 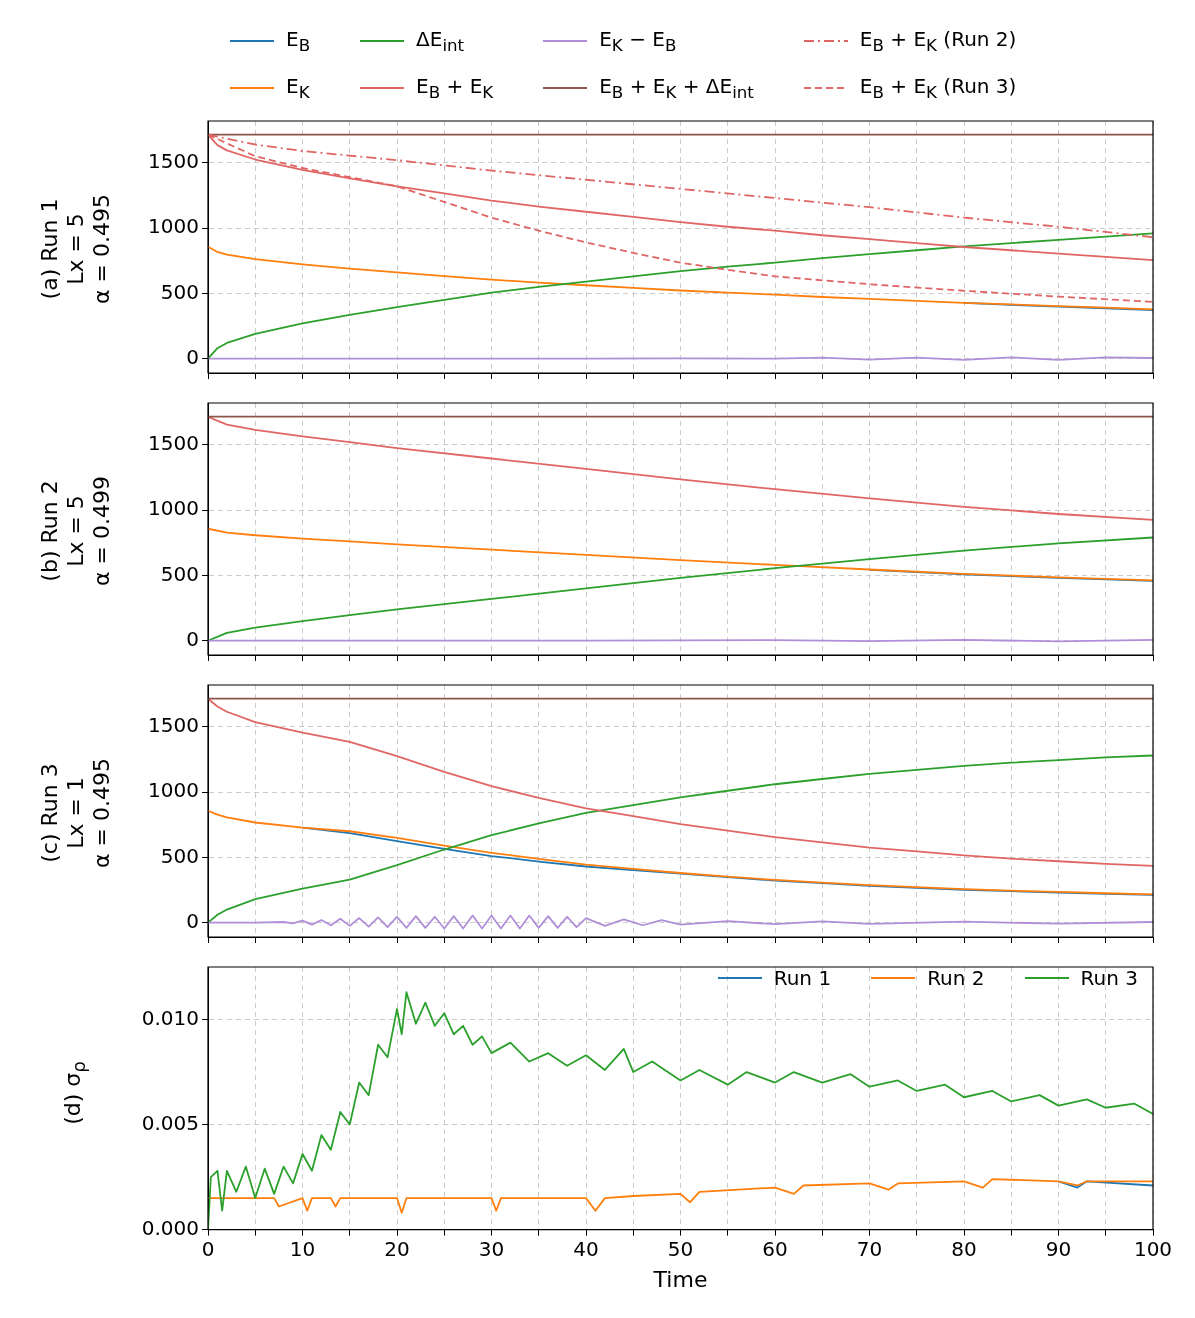 What do you see at coordinates (440, 40) in the screenshot?
I see `legend-label: ΔE$_{int}$` at bounding box center [440, 40].